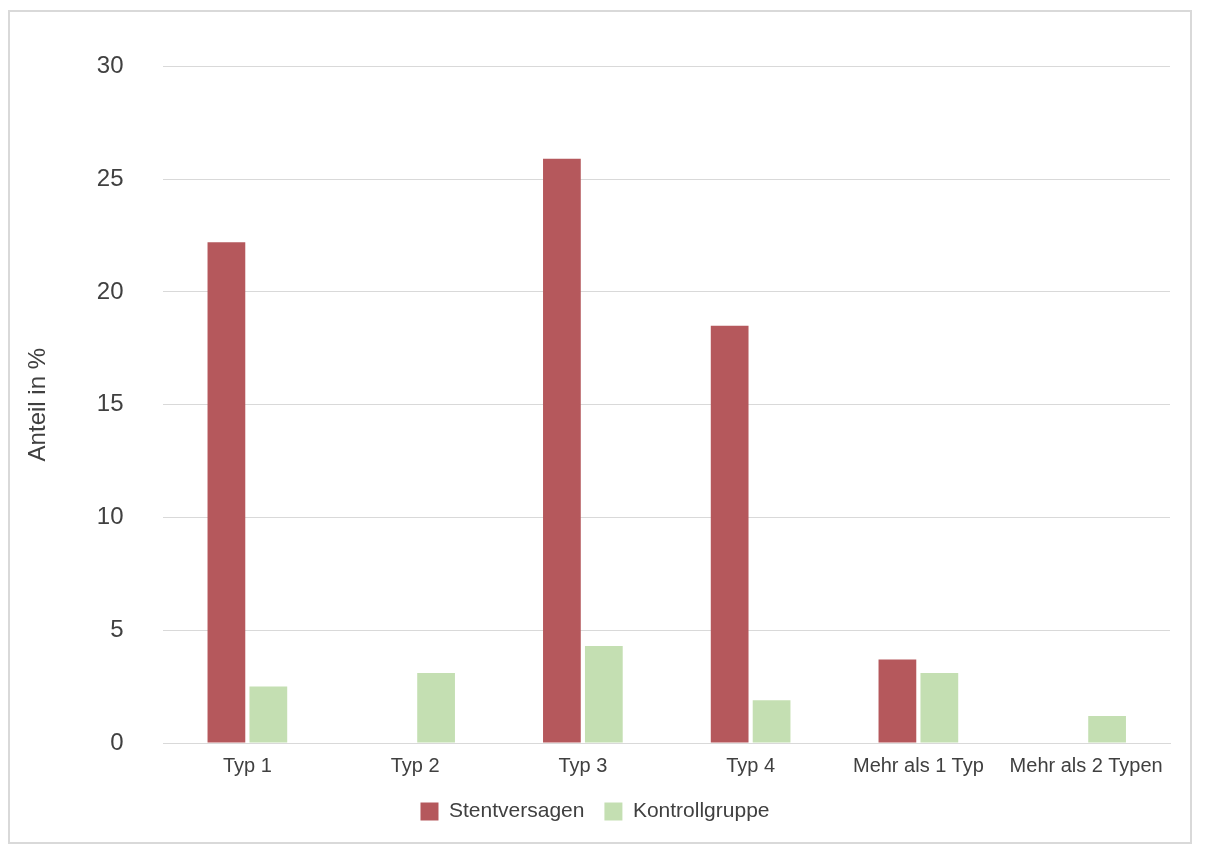  Describe the element at coordinates (415, 764) in the screenshot. I see `x-tick-label: Typ 2` at that location.